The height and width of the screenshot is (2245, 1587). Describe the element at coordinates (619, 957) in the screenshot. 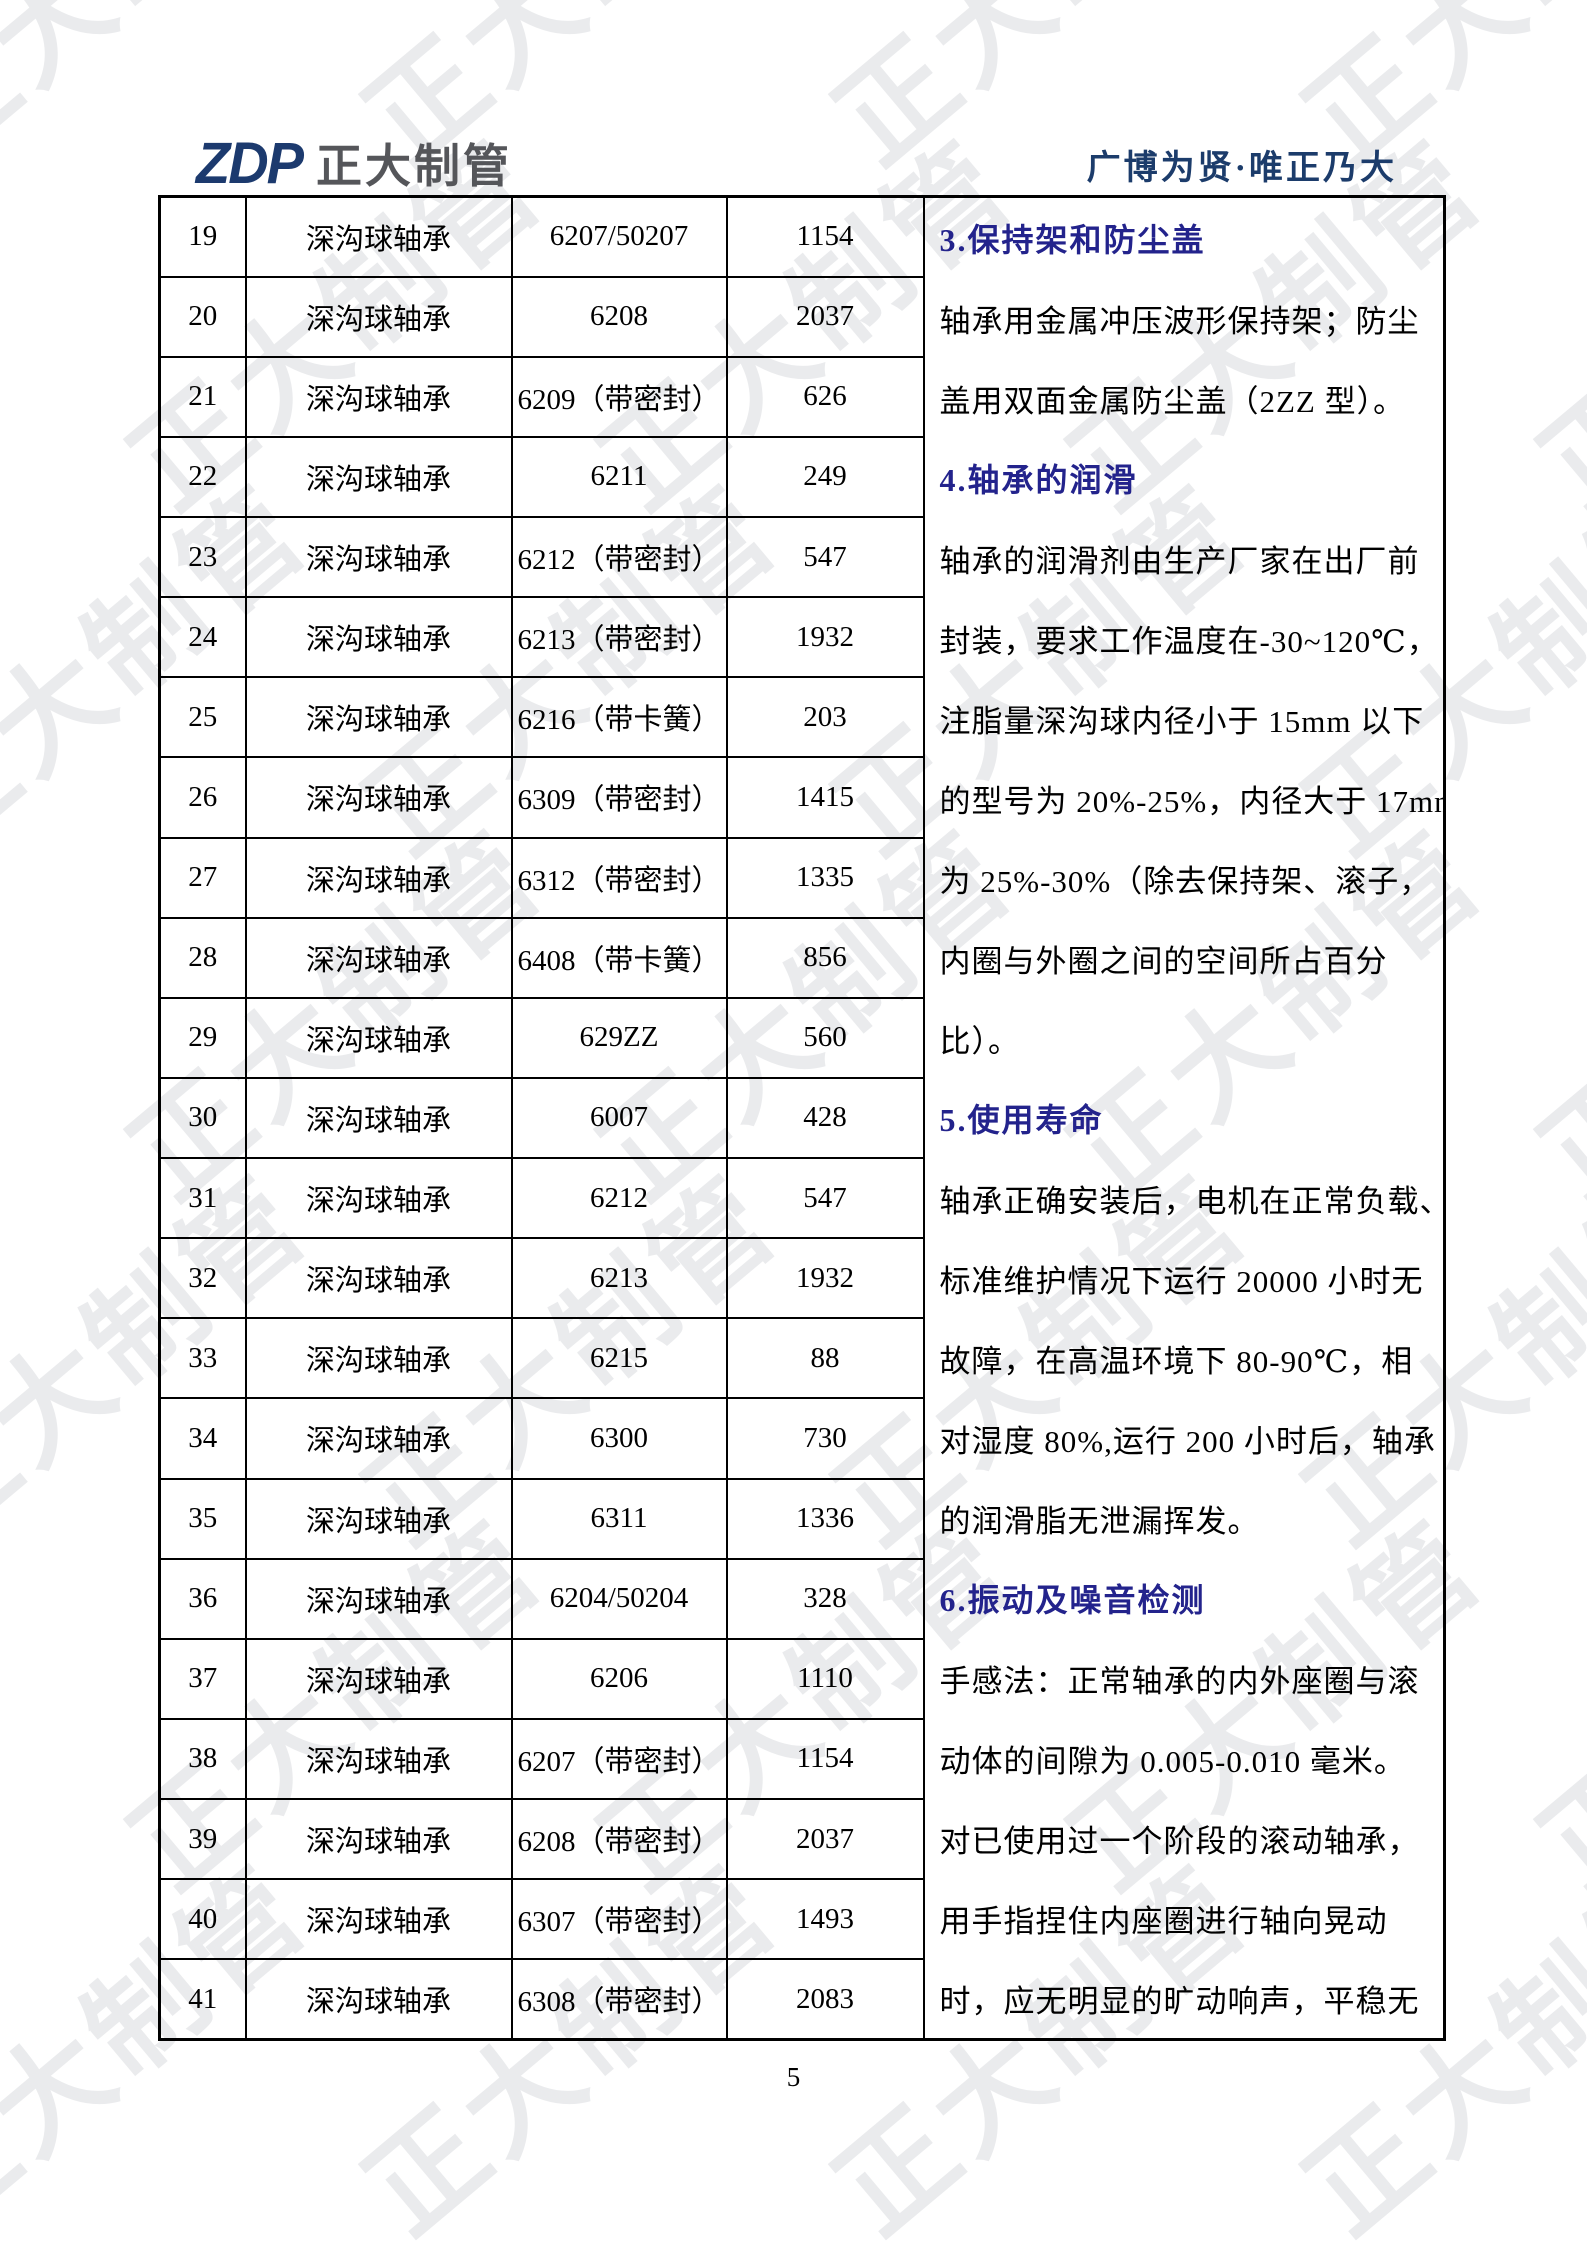

I see `cell-model: 6408（带卡簧）` at that location.